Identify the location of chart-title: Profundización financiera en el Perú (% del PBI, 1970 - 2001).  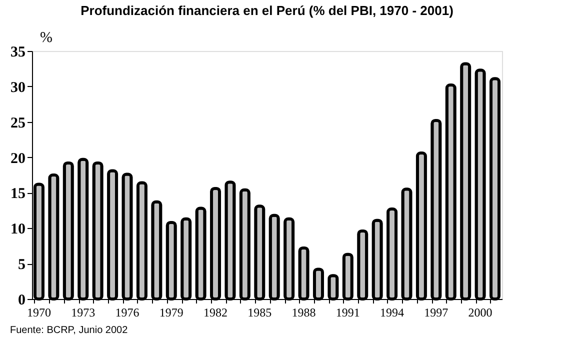
(267, 10).